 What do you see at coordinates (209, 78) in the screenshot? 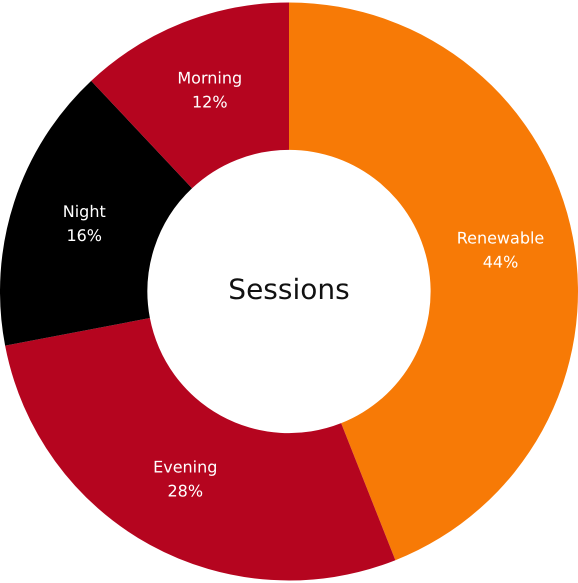
I see `slice-label: Morning` at bounding box center [209, 78].